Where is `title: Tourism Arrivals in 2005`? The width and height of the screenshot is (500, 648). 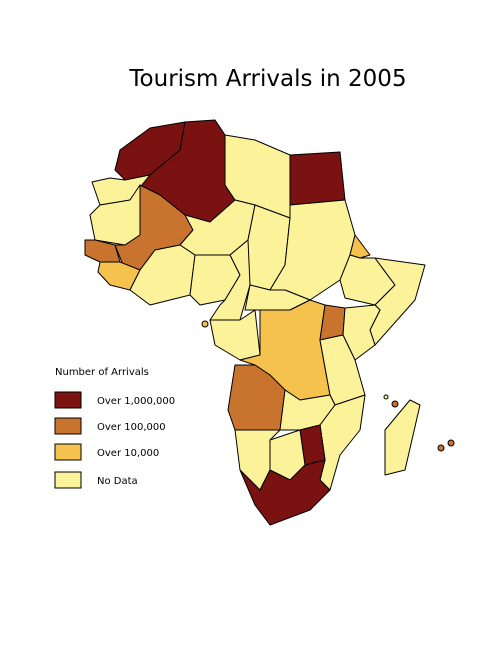
title: Tourism Arrivals in 2005 is located at coordinates (267, 79).